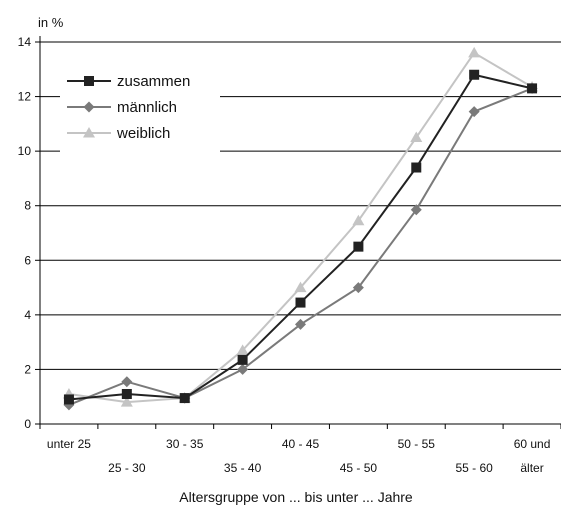 This screenshot has height=506, width=561. What do you see at coordinates (51, 22) in the screenshot?
I see `y-axis-label: in %` at bounding box center [51, 22].